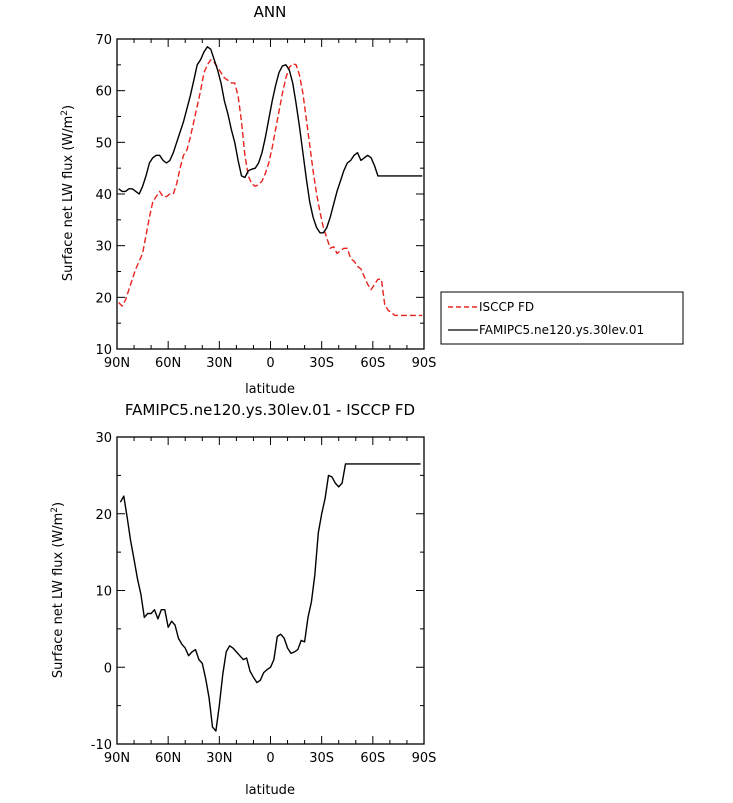 The image size is (733, 803). Describe the element at coordinates (270, 597) in the screenshot. I see `series-line-difference` at that location.